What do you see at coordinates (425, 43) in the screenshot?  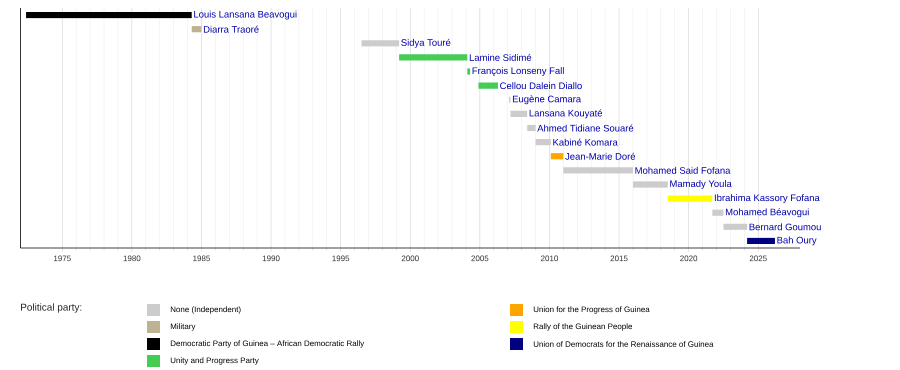 I see `y-tick-label: Sidya Touré` at bounding box center [425, 43].